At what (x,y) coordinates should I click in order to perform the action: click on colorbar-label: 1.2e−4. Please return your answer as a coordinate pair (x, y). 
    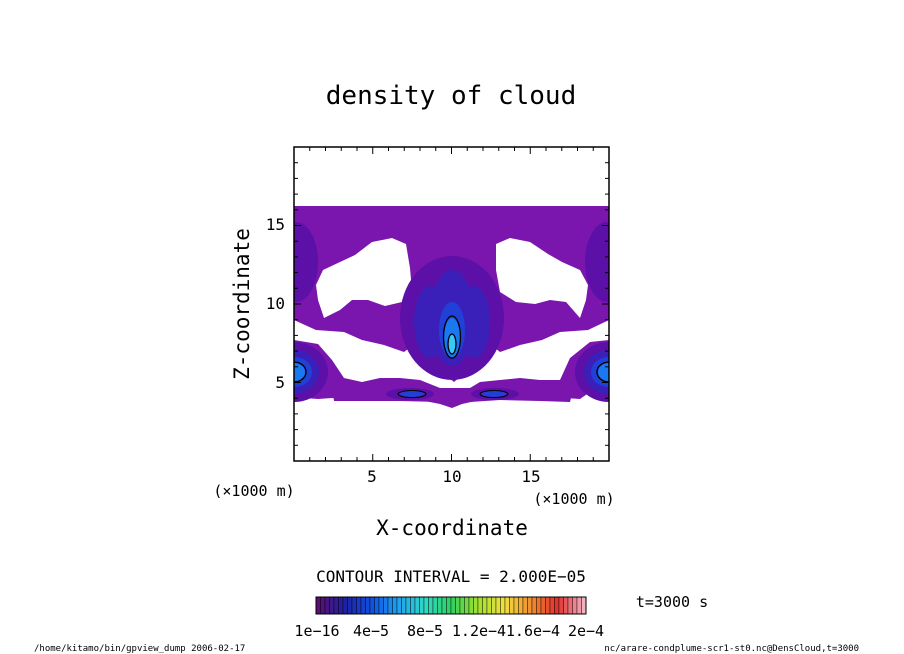
    Looking at the image, I should click on (479, 631).